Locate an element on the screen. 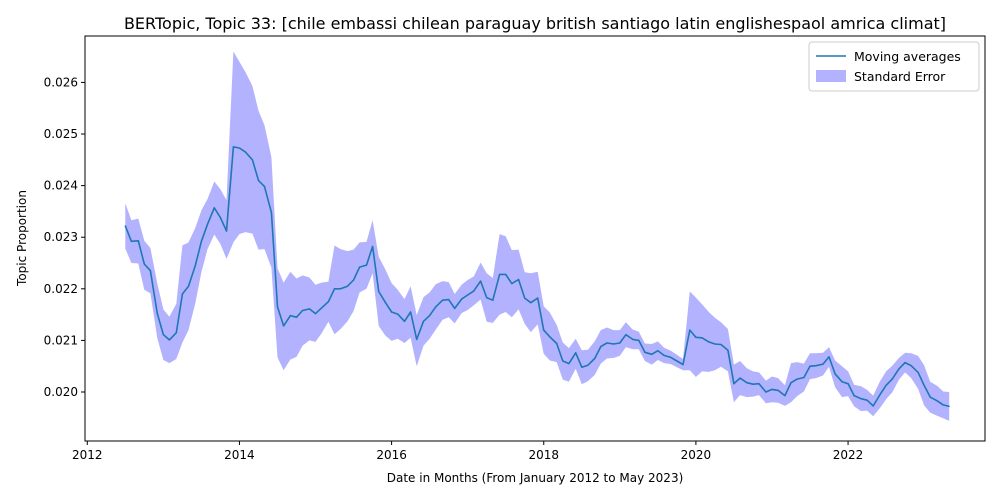  y-axis-label: Topic Proportion is located at coordinates (22, 238).